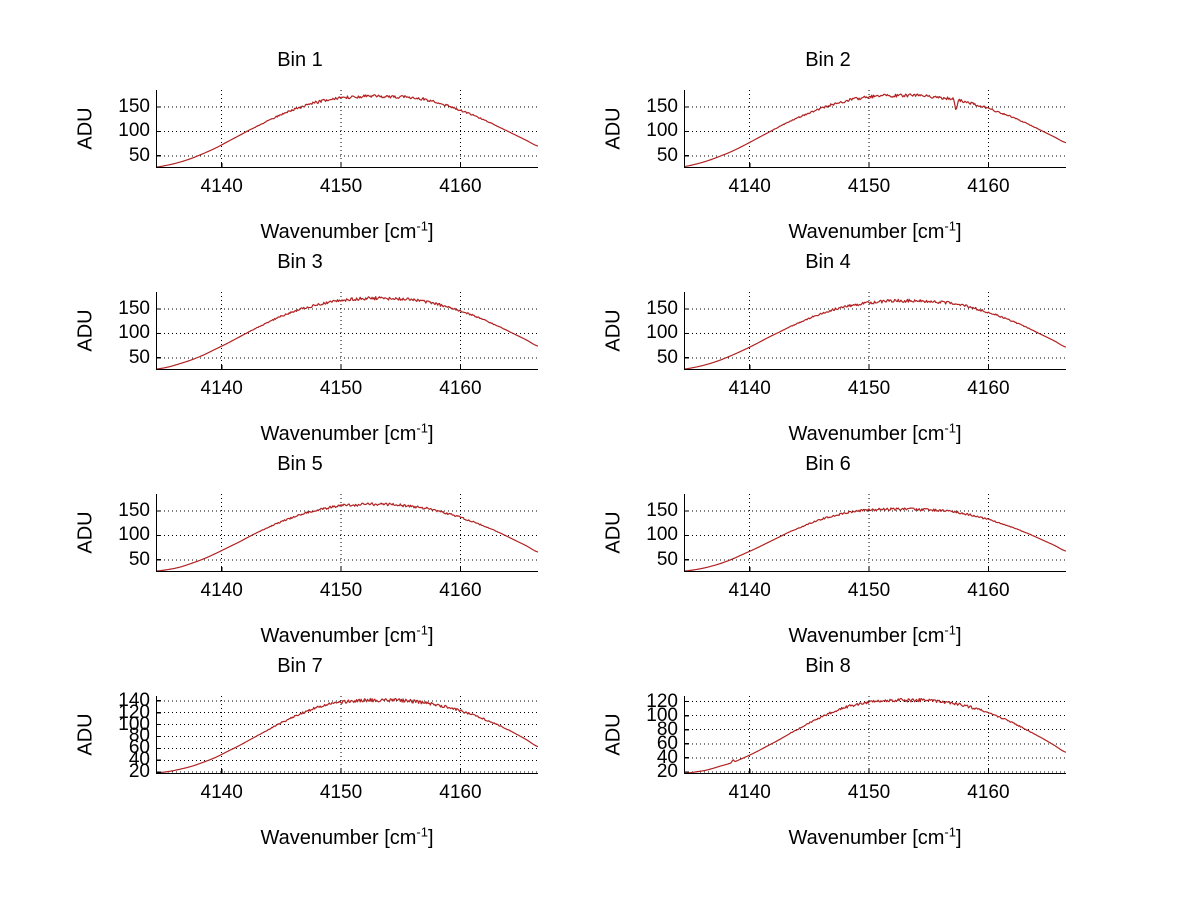 The width and height of the screenshot is (1200, 901). What do you see at coordinates (828, 60) in the screenshot?
I see `panel-title-bin-2: Bin 2` at bounding box center [828, 60].